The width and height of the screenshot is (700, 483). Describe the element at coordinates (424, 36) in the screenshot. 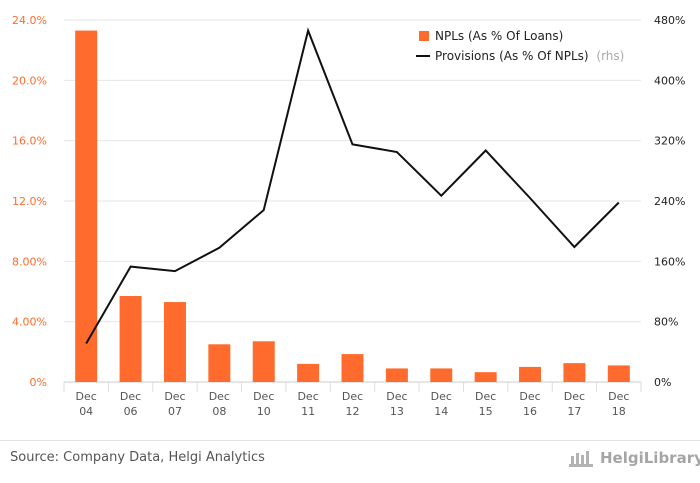

I see `legend-swatch-npl` at that location.